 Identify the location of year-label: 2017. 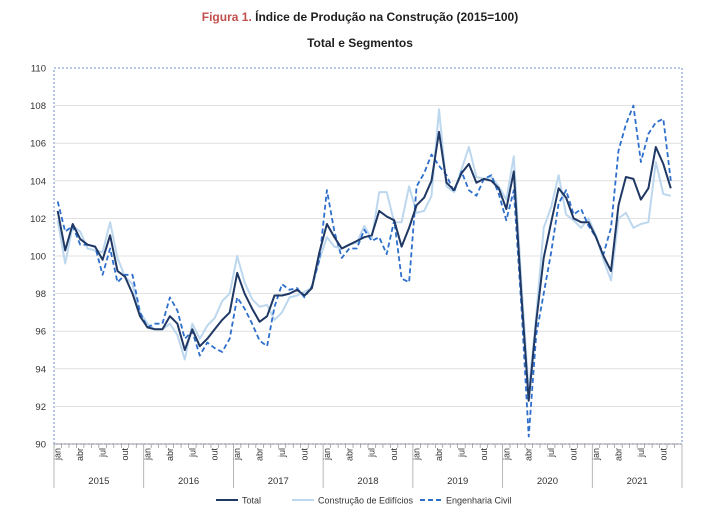
(278, 481).